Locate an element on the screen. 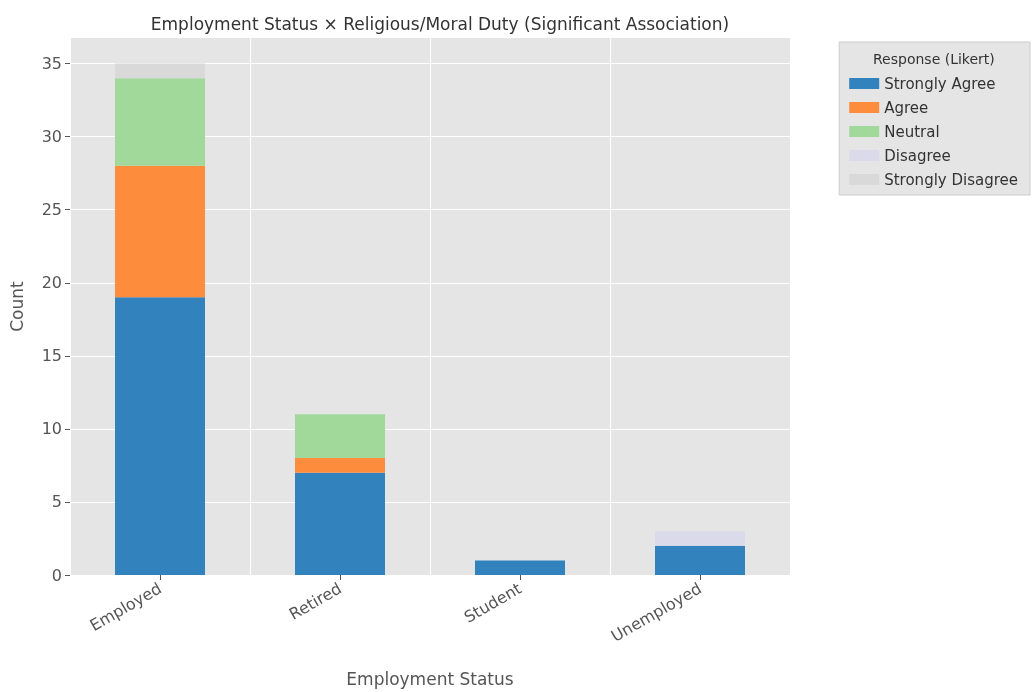 The width and height of the screenshot is (1036, 692). y-axis-title: Count is located at coordinates (16, 306).